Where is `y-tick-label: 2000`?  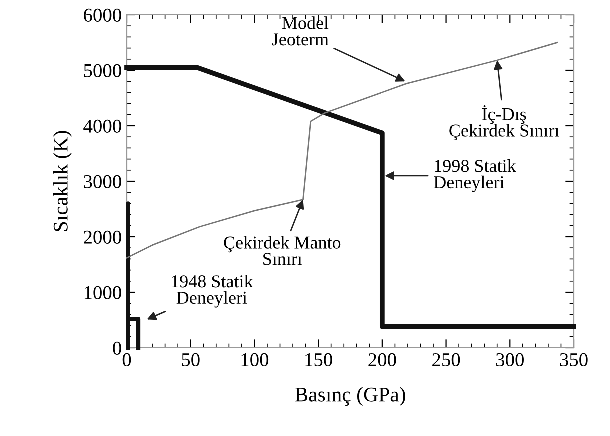
y-tick-label: 2000 is located at coordinates (103, 237).